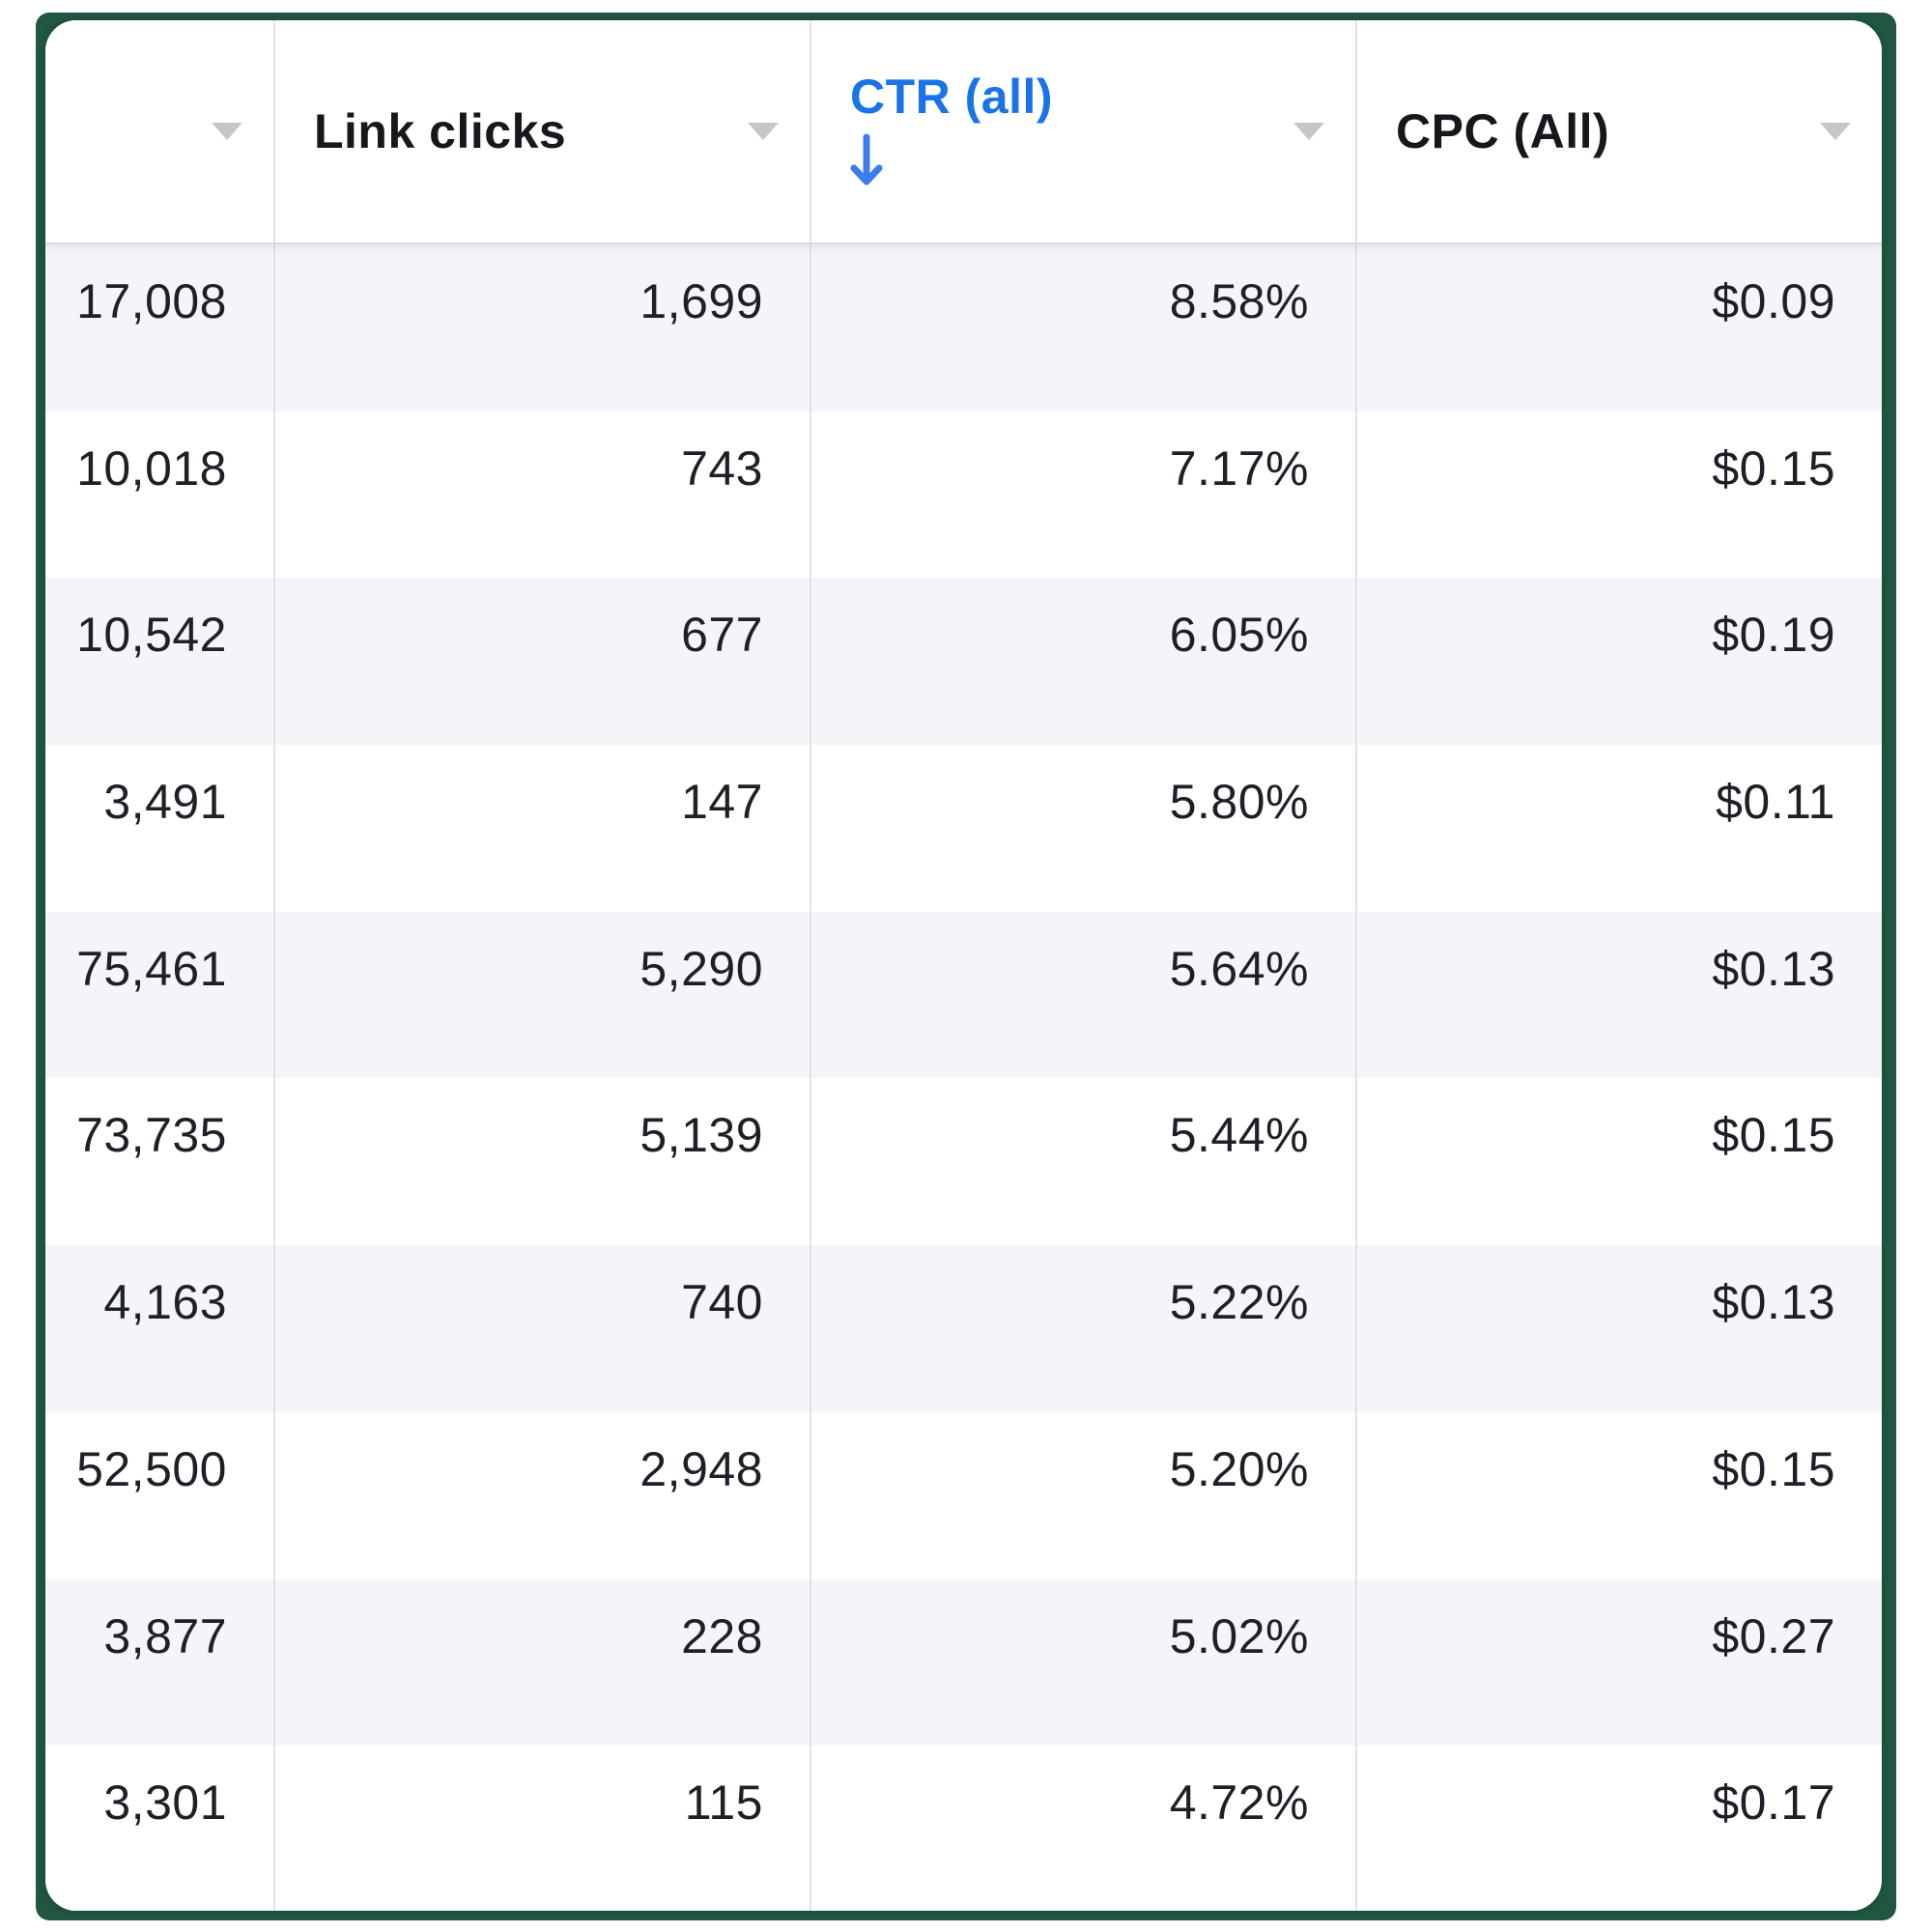 Image resolution: width=1932 pixels, height=1932 pixels. I want to click on column-title-cpc-all: CPC (All), so click(1503, 130).